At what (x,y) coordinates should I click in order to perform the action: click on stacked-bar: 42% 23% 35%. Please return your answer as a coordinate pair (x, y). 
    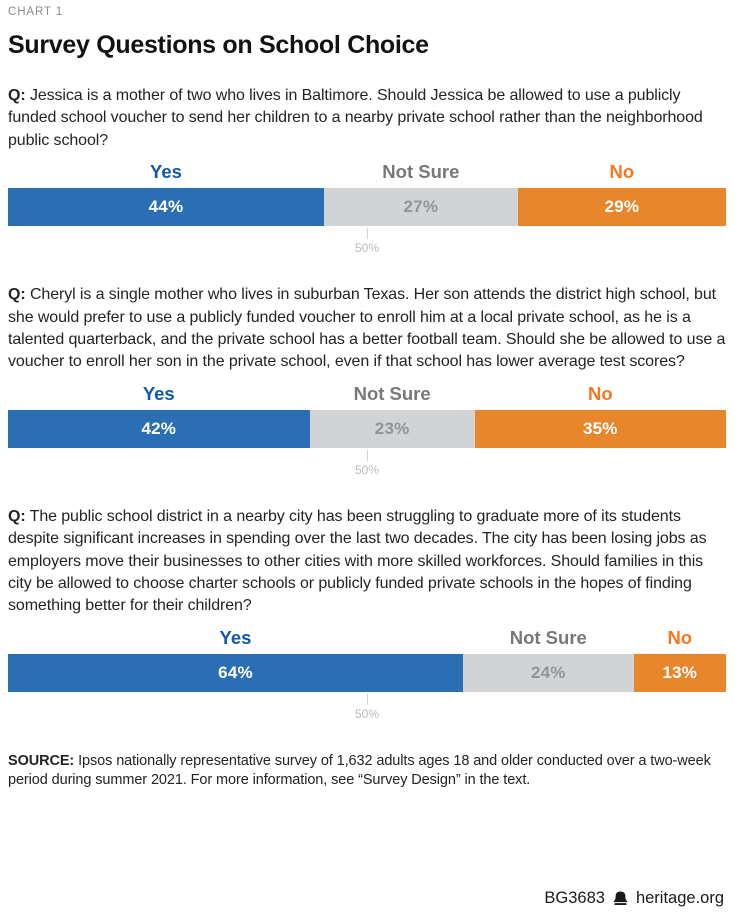
    Looking at the image, I should click on (367, 428).